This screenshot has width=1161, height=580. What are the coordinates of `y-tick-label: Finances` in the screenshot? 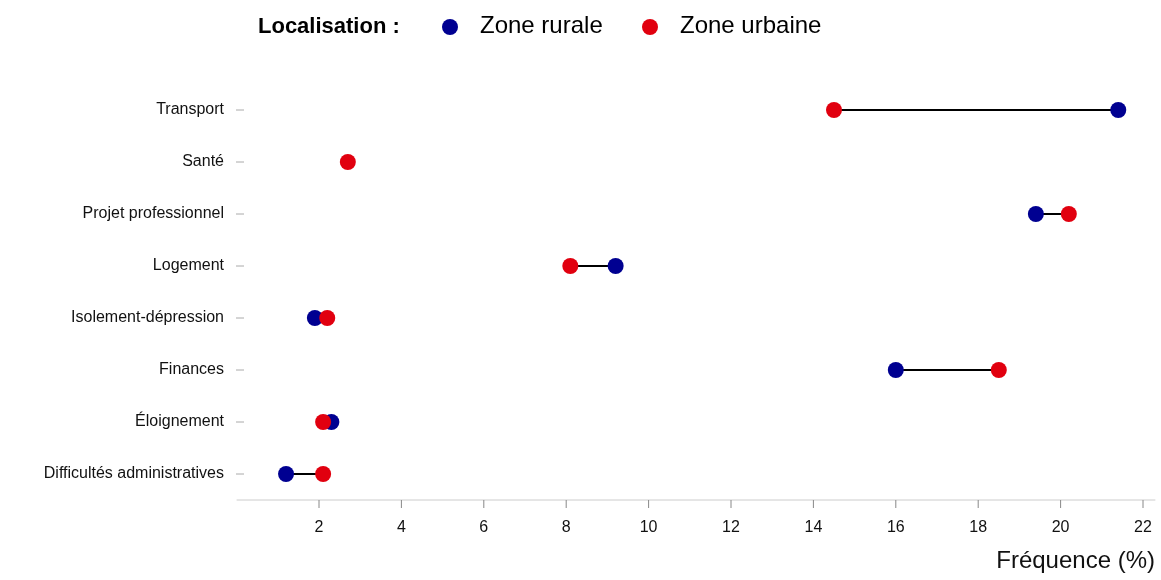 It's located at (191, 369).